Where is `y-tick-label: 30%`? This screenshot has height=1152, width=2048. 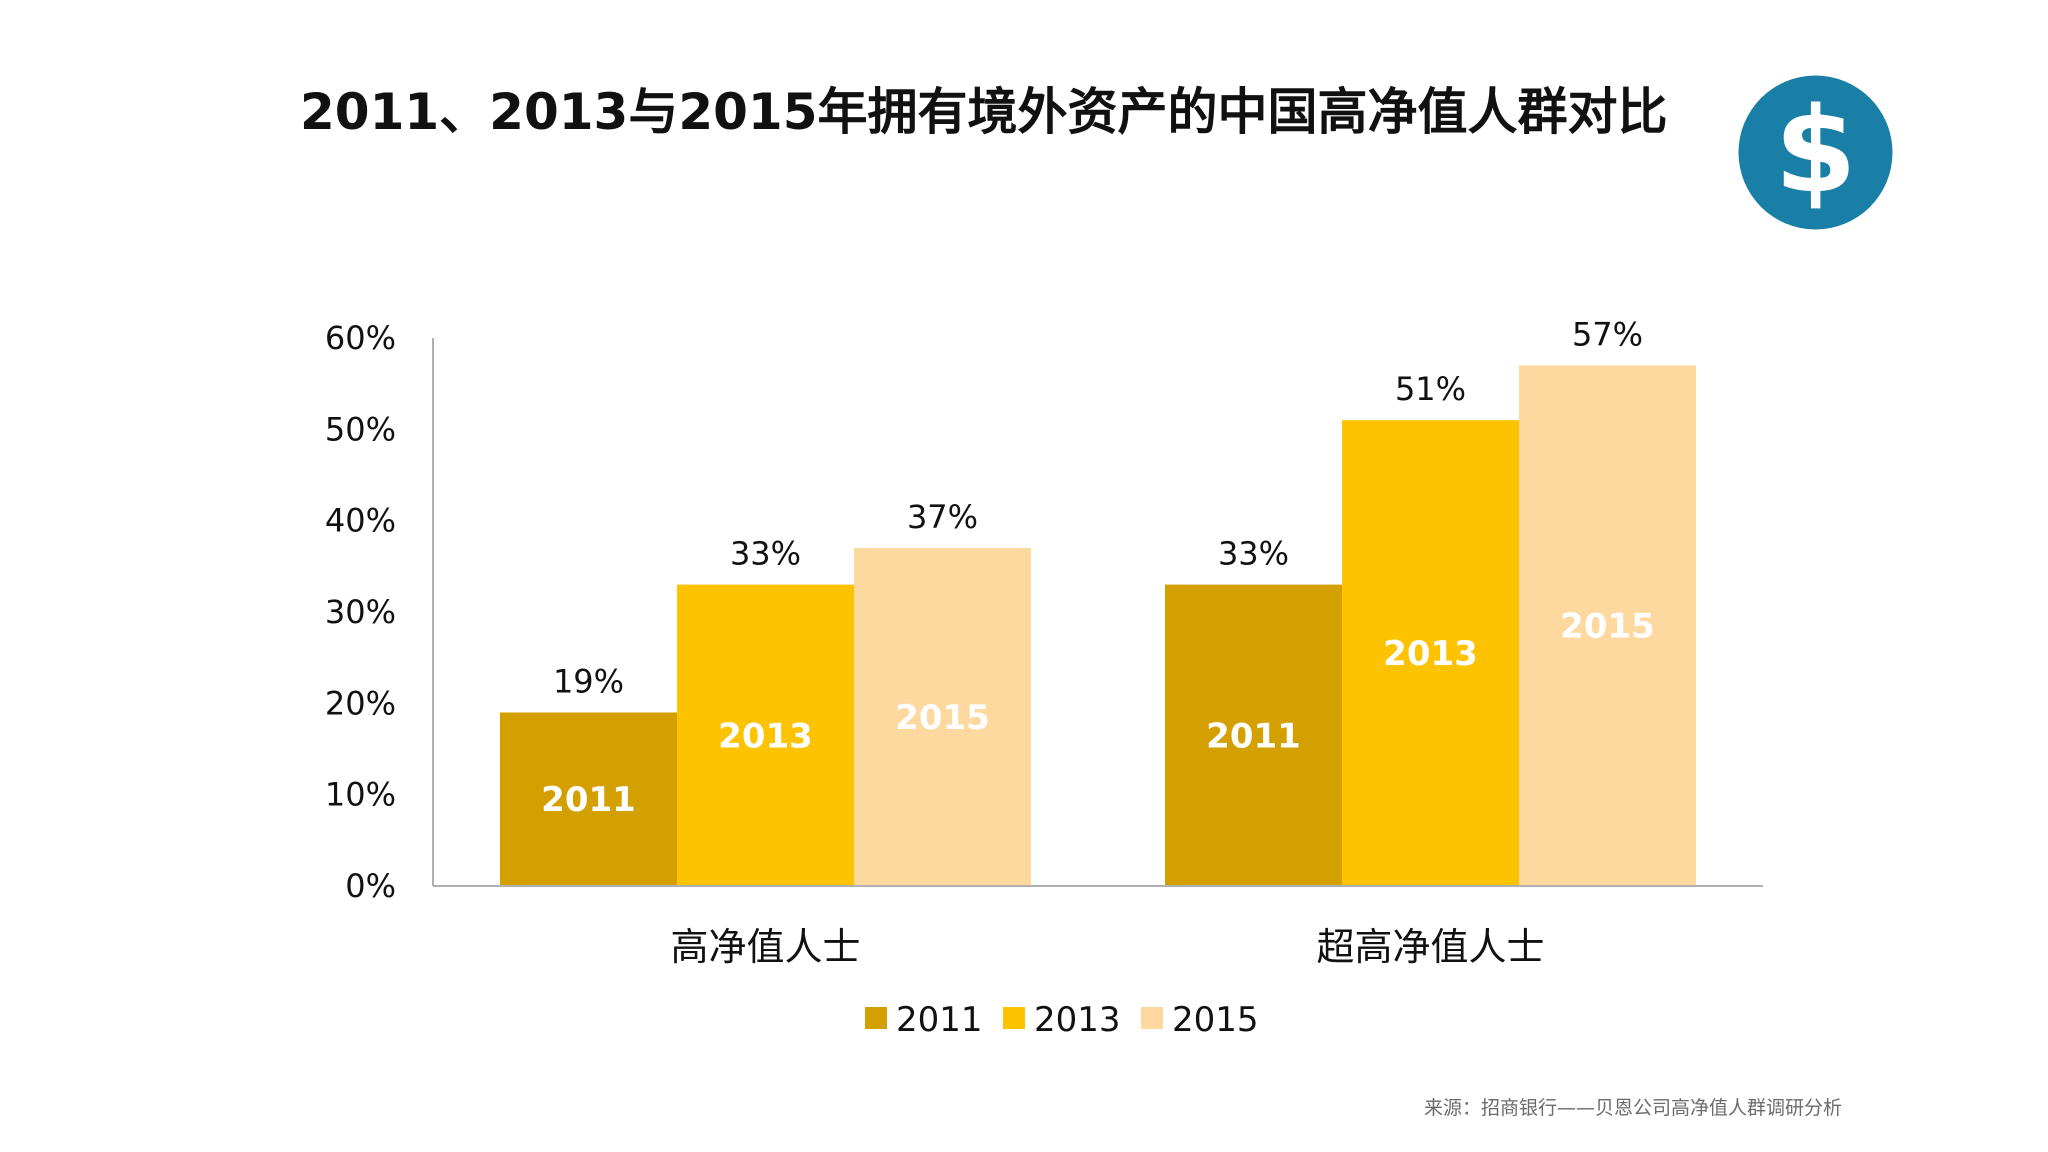 y-tick-label: 30% is located at coordinates (360, 612).